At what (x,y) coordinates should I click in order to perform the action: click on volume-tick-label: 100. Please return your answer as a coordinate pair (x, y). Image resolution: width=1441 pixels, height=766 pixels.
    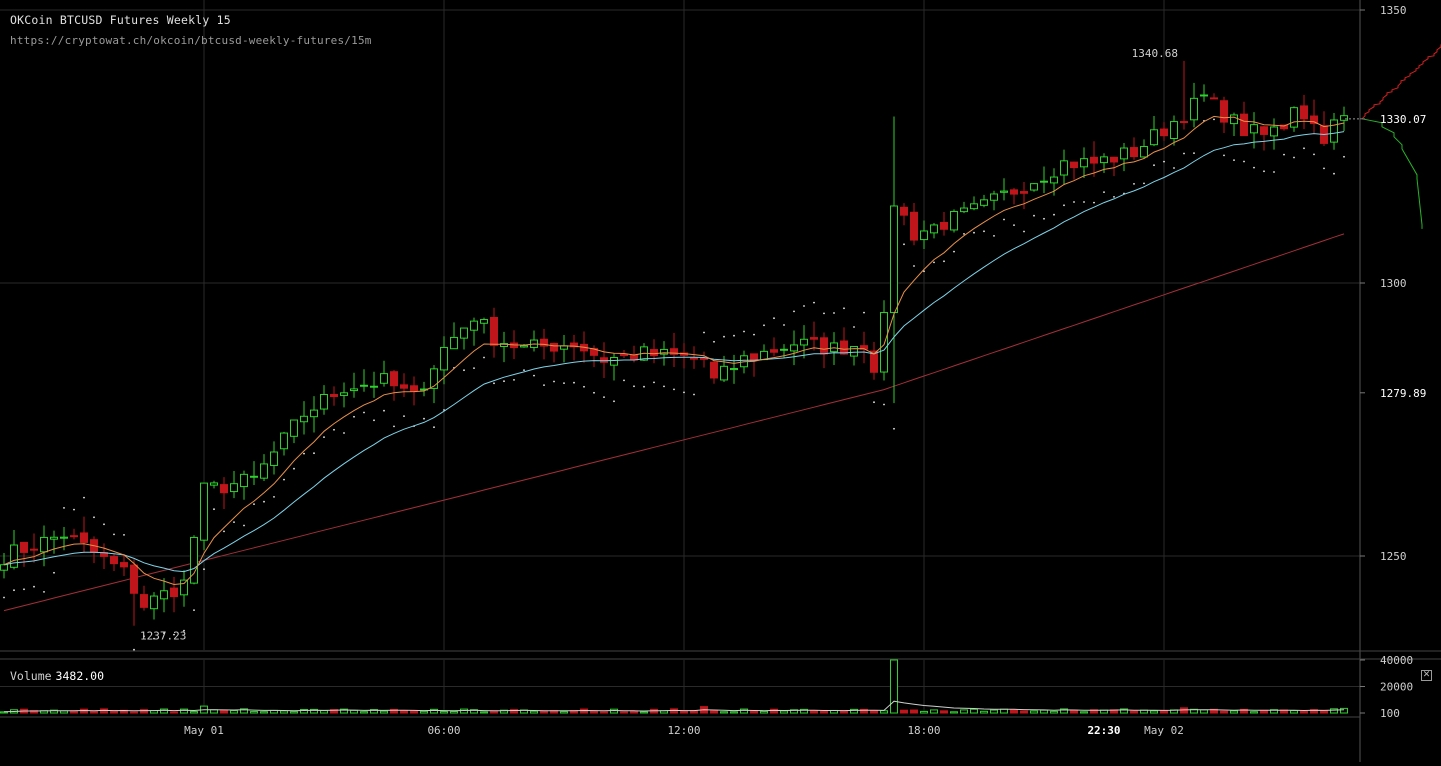
    Looking at the image, I should click on (1390, 713).